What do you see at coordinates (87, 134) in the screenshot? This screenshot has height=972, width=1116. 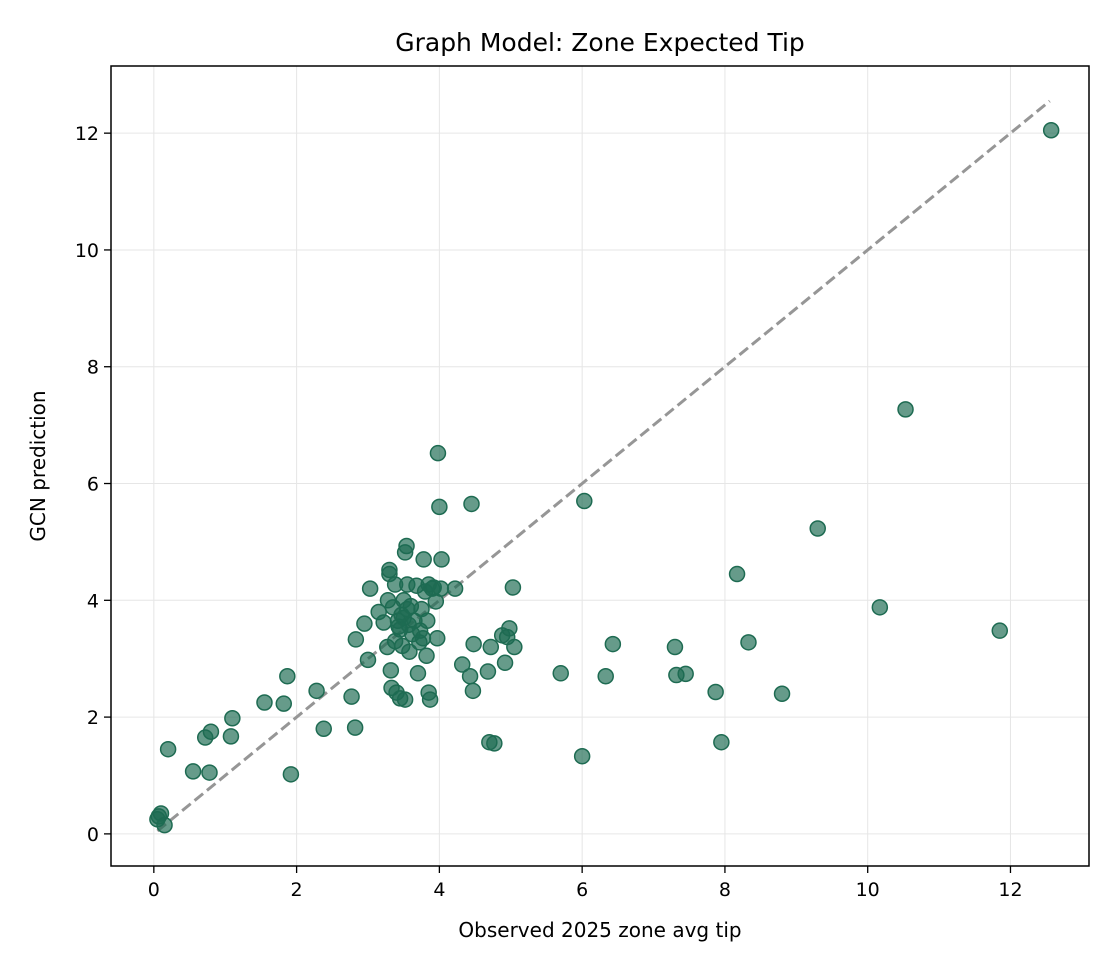 I see `y-tick-label: 12` at bounding box center [87, 134].